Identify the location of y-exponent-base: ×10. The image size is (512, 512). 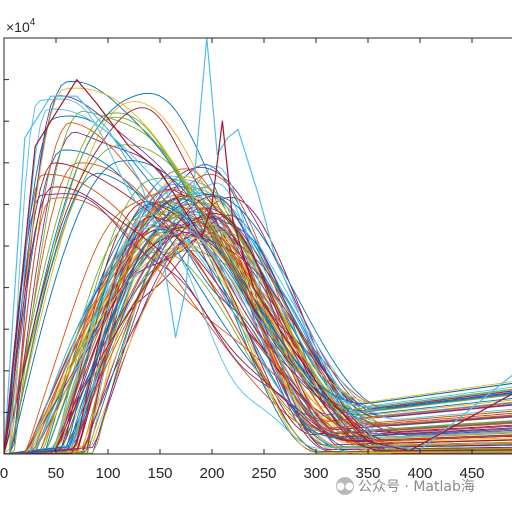
(18, 27).